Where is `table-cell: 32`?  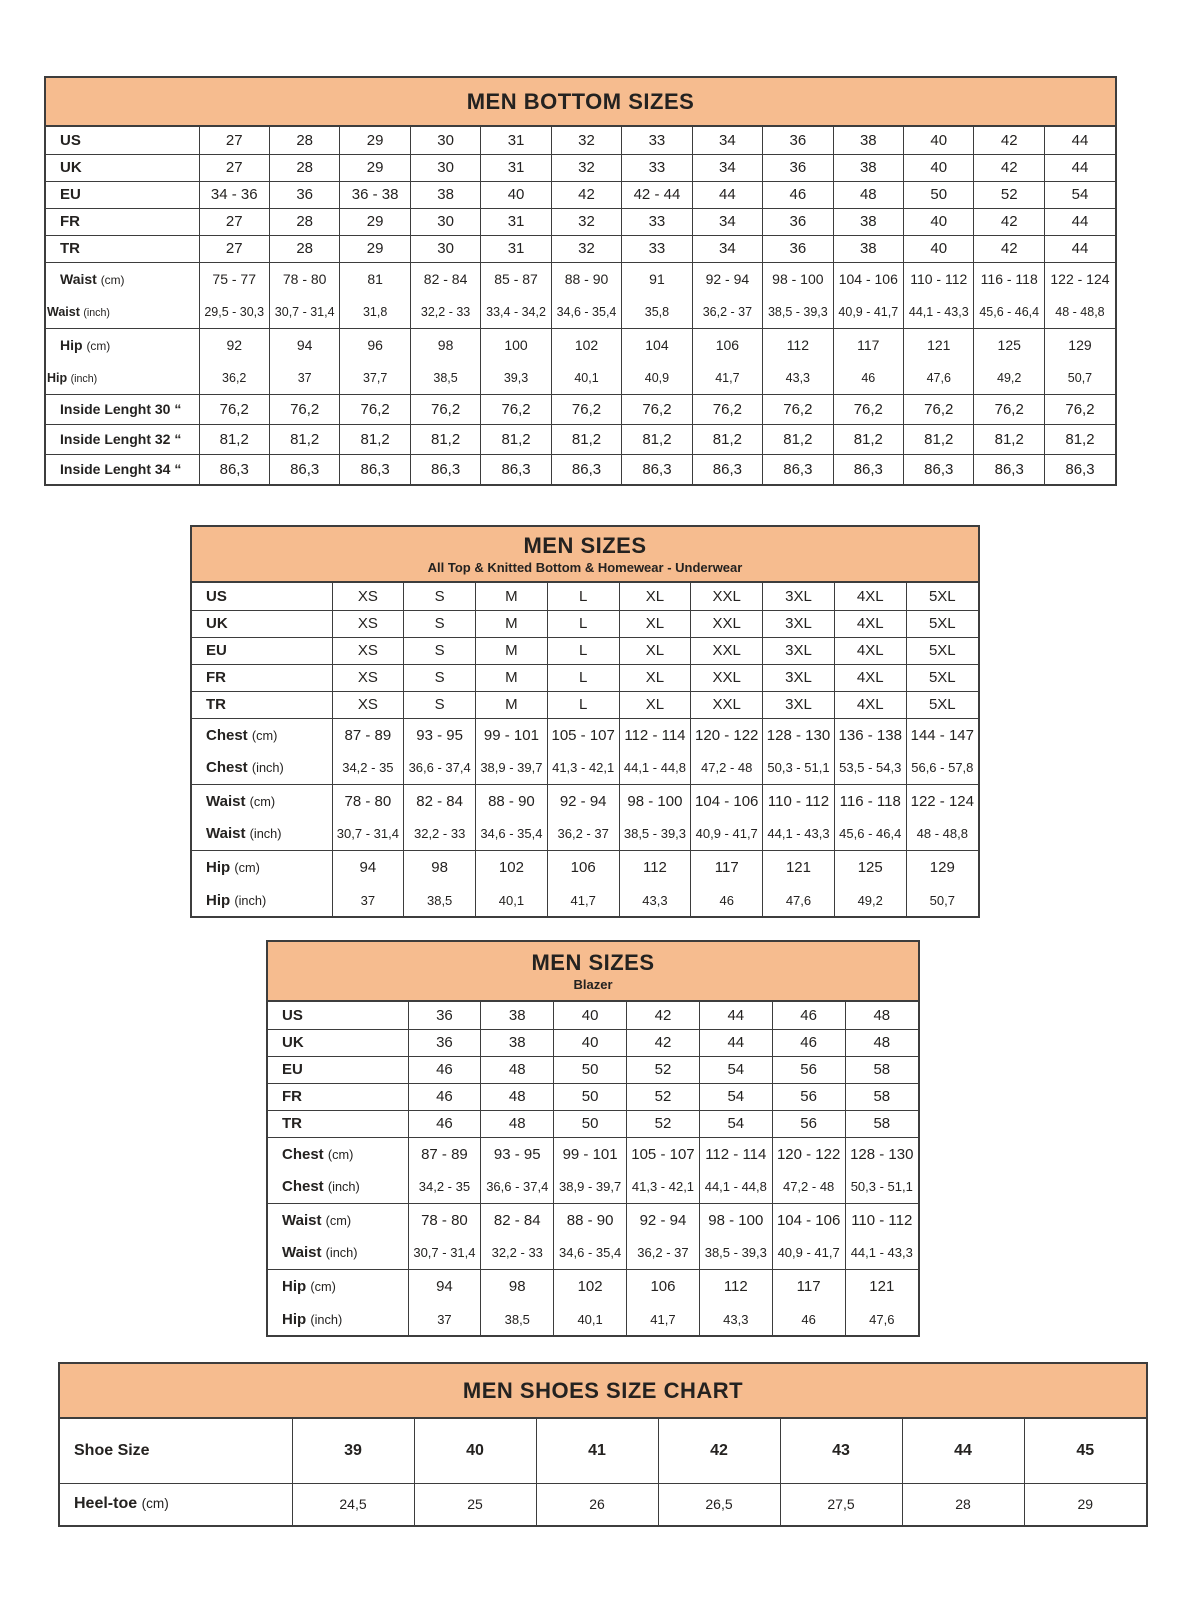 table-cell: 32 is located at coordinates (586, 248).